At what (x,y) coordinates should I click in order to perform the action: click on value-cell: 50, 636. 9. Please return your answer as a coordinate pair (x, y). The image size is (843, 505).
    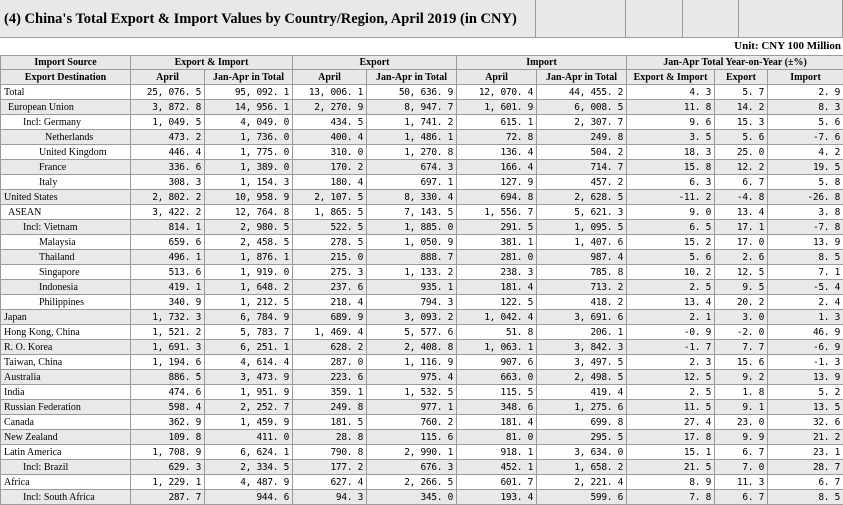
    Looking at the image, I should click on (412, 92).